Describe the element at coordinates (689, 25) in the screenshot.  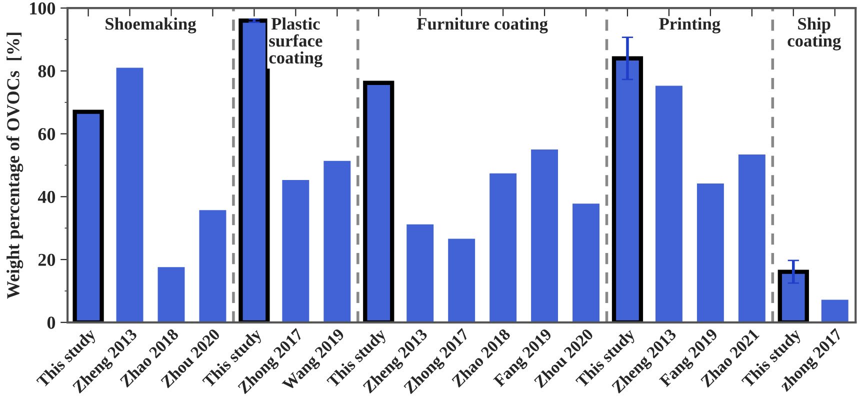
I see `annotation: Printing` at that location.